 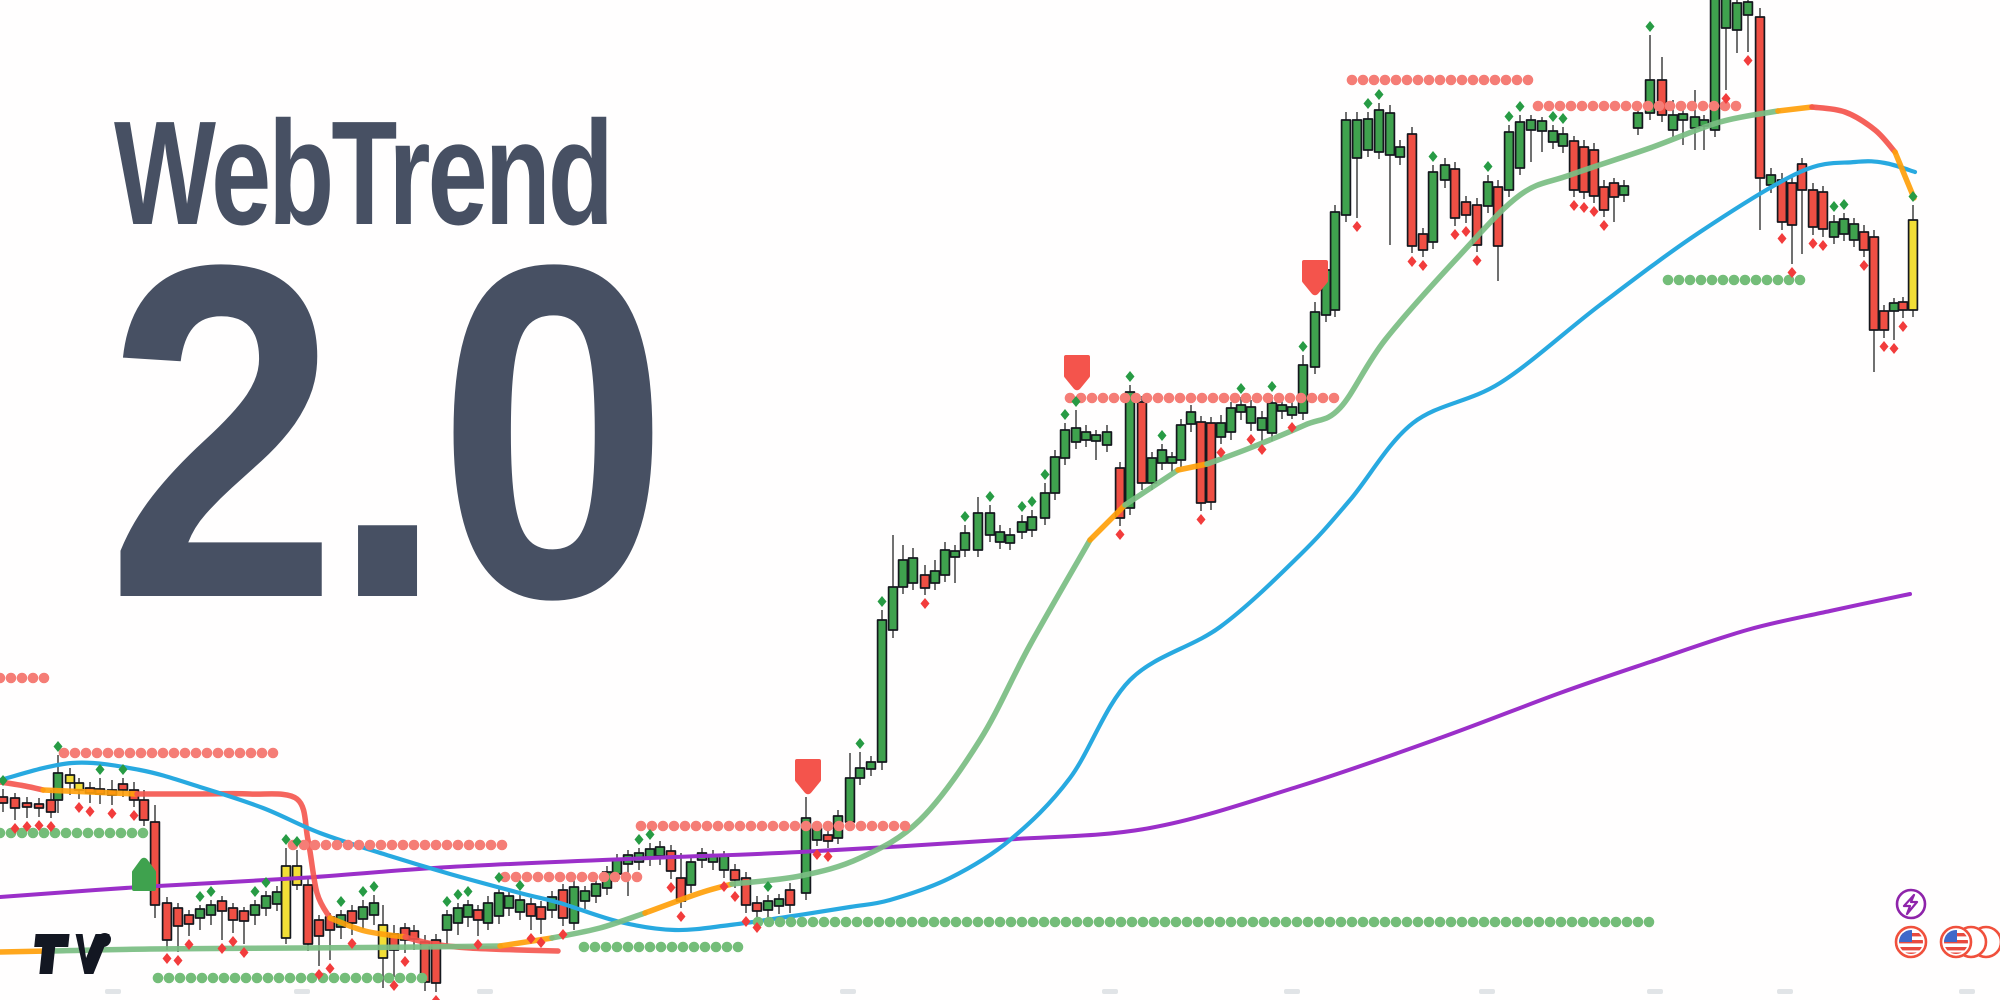 I want to click on tradingview-logo-icon, so click(x=72, y=955).